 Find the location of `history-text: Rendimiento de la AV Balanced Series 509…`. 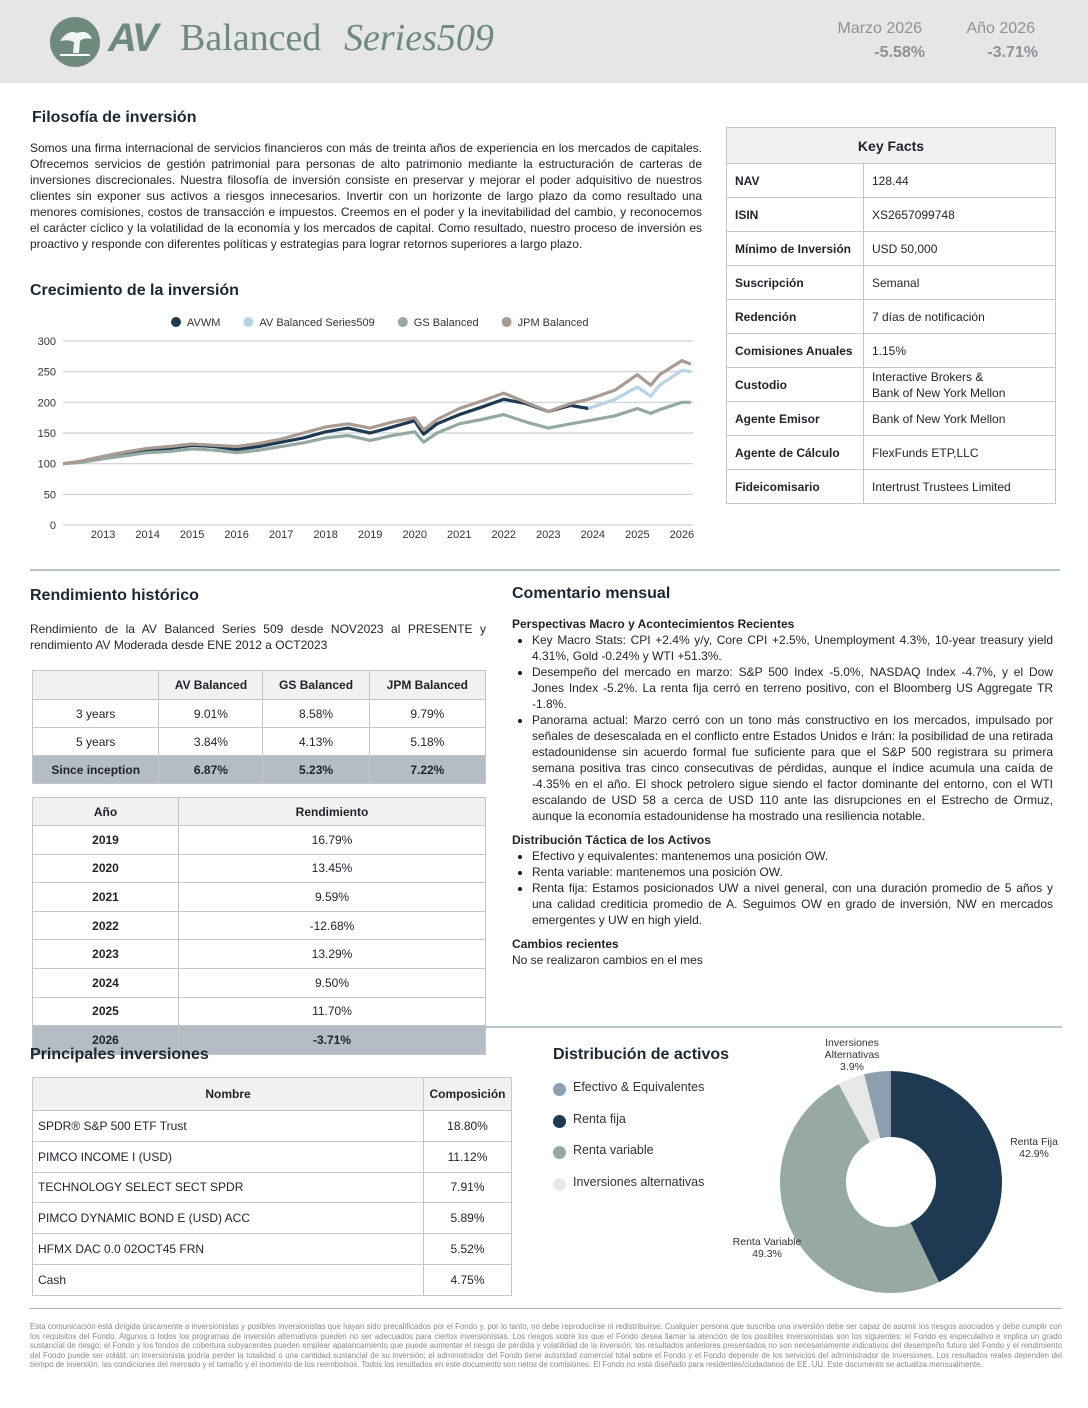

history-text: Rendimiento de la AV Balanced Series 509… is located at coordinates (258, 637).